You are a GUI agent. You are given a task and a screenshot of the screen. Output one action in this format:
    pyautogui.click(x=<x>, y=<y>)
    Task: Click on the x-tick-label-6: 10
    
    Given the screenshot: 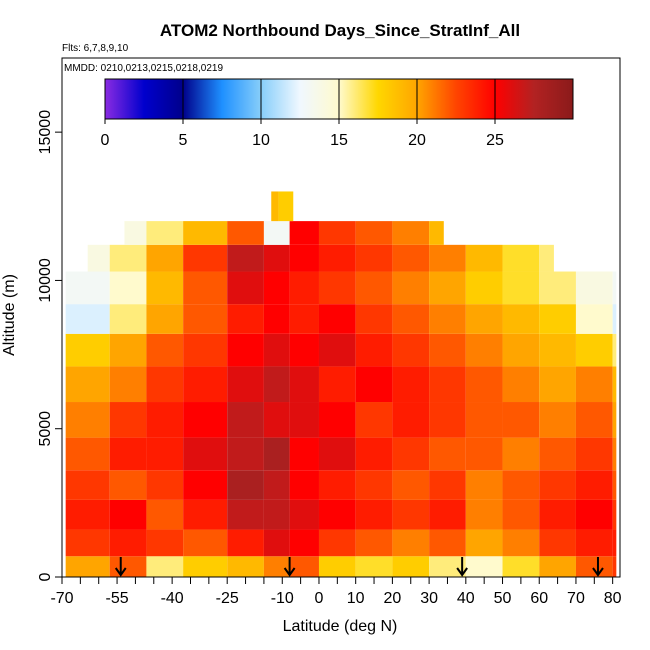 What is the action you would take?
    pyautogui.click(x=356, y=598)
    